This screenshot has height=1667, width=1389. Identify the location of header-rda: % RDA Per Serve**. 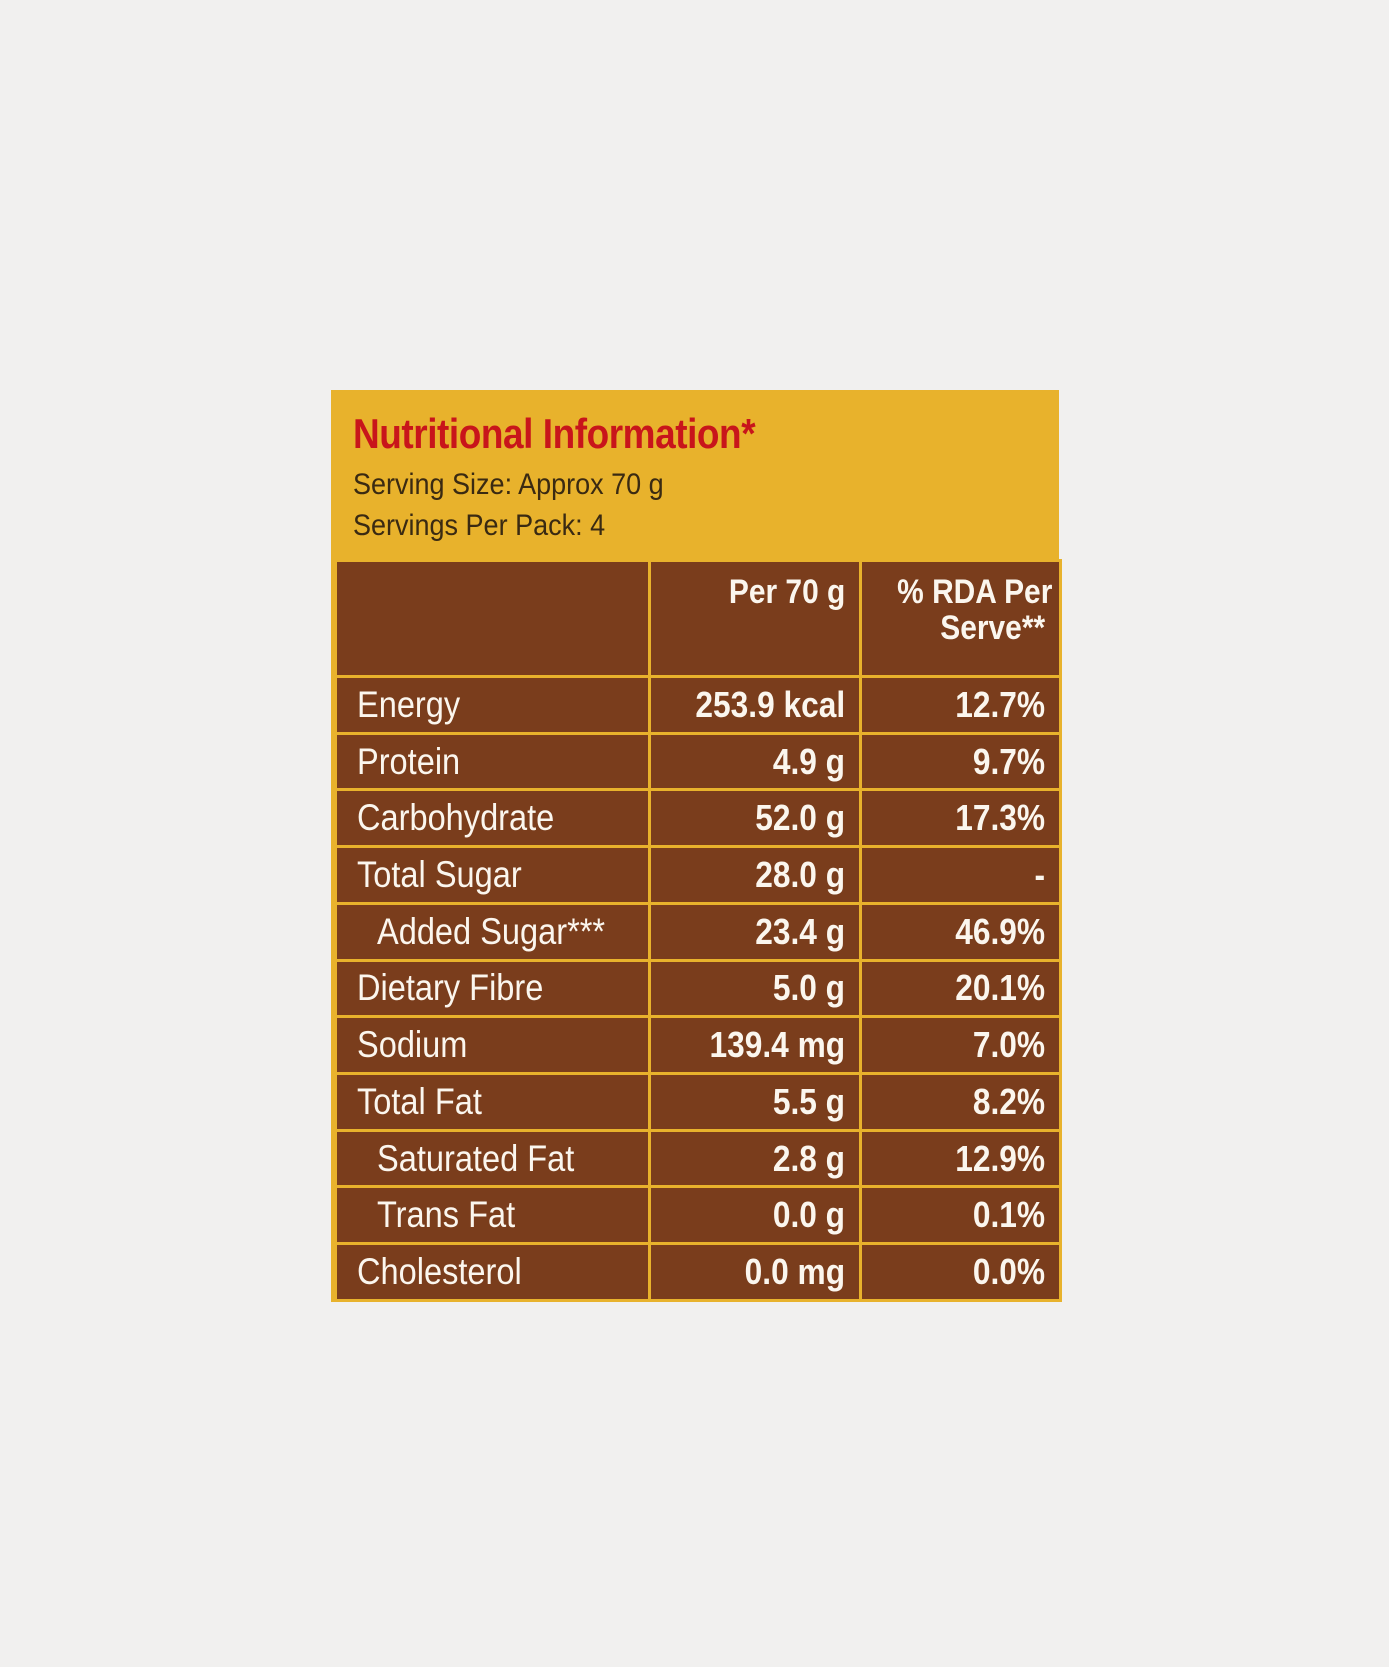
(960, 618).